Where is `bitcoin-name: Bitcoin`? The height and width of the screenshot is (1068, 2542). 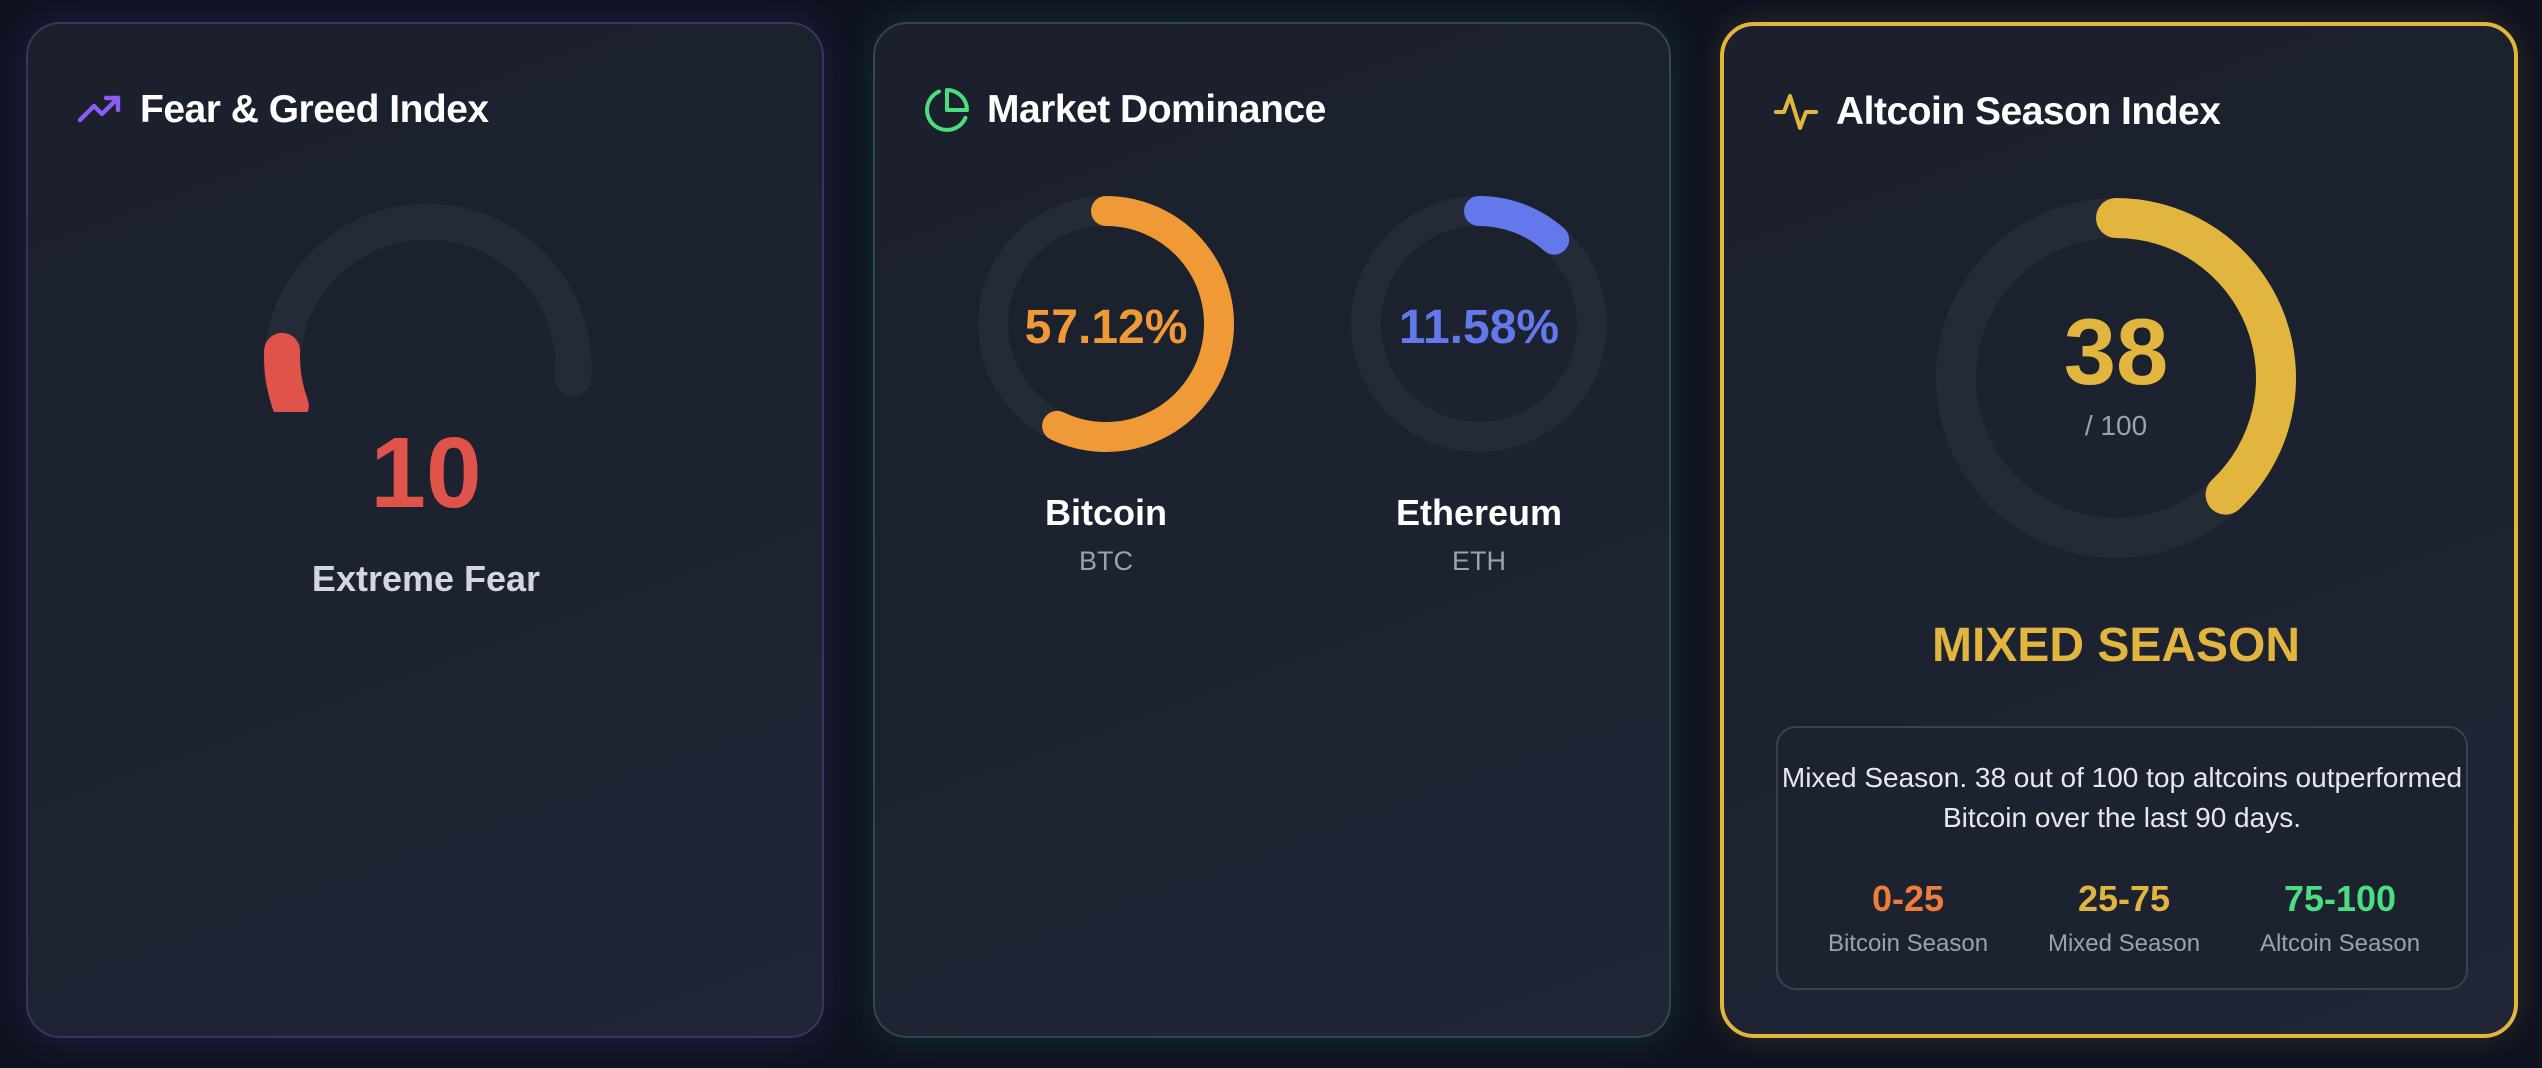 bitcoin-name: Bitcoin is located at coordinates (1106, 512).